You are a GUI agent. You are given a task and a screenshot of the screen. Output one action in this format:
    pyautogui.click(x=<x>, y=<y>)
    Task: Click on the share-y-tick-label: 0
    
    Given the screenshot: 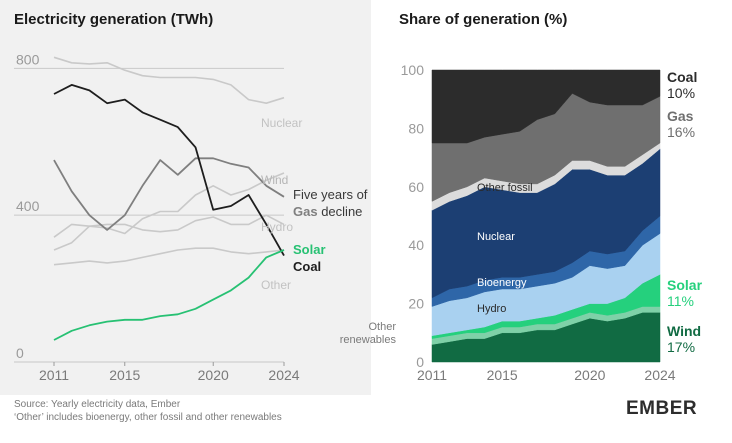 What is the action you would take?
    pyautogui.click(x=420, y=362)
    